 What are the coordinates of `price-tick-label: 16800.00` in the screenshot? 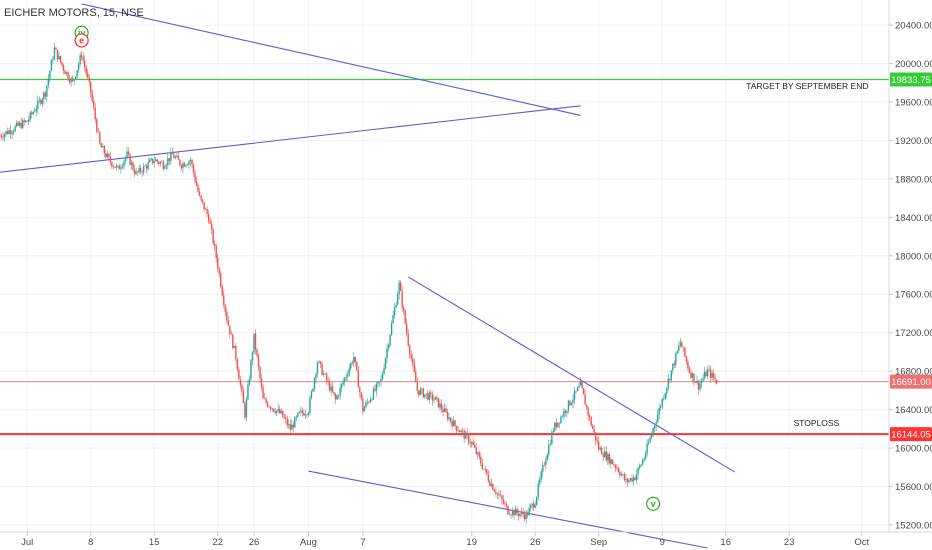 It's located at (913, 372).